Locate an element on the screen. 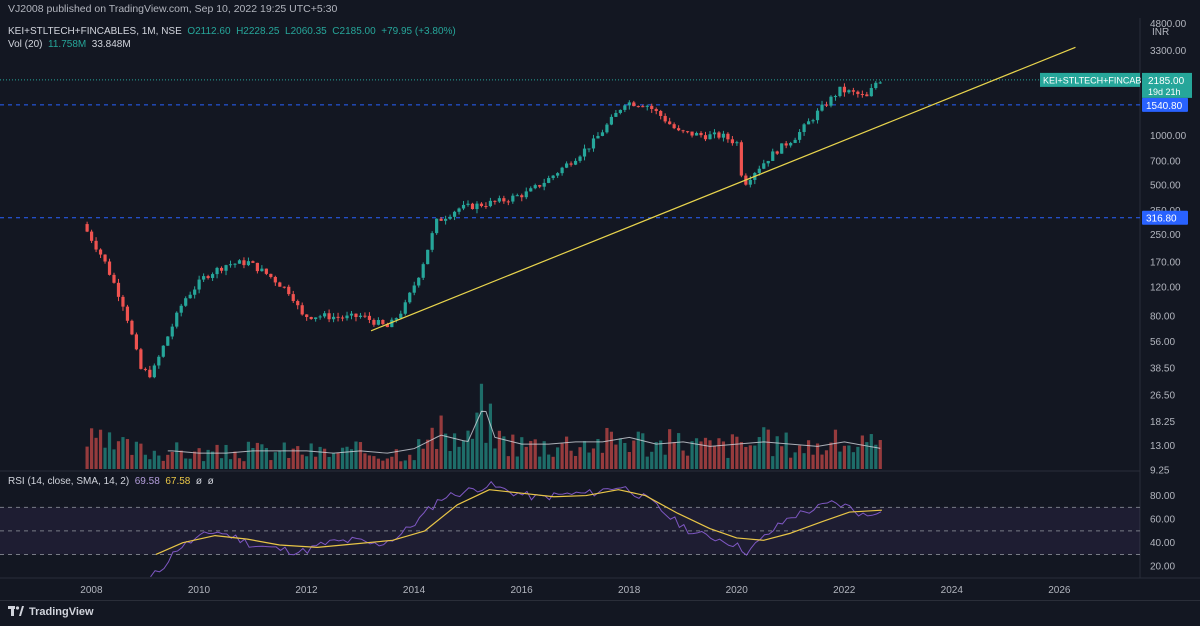 The width and height of the screenshot is (1200, 626). volume-legend: Vol (20) 11.758M 33.848M is located at coordinates (69, 44).